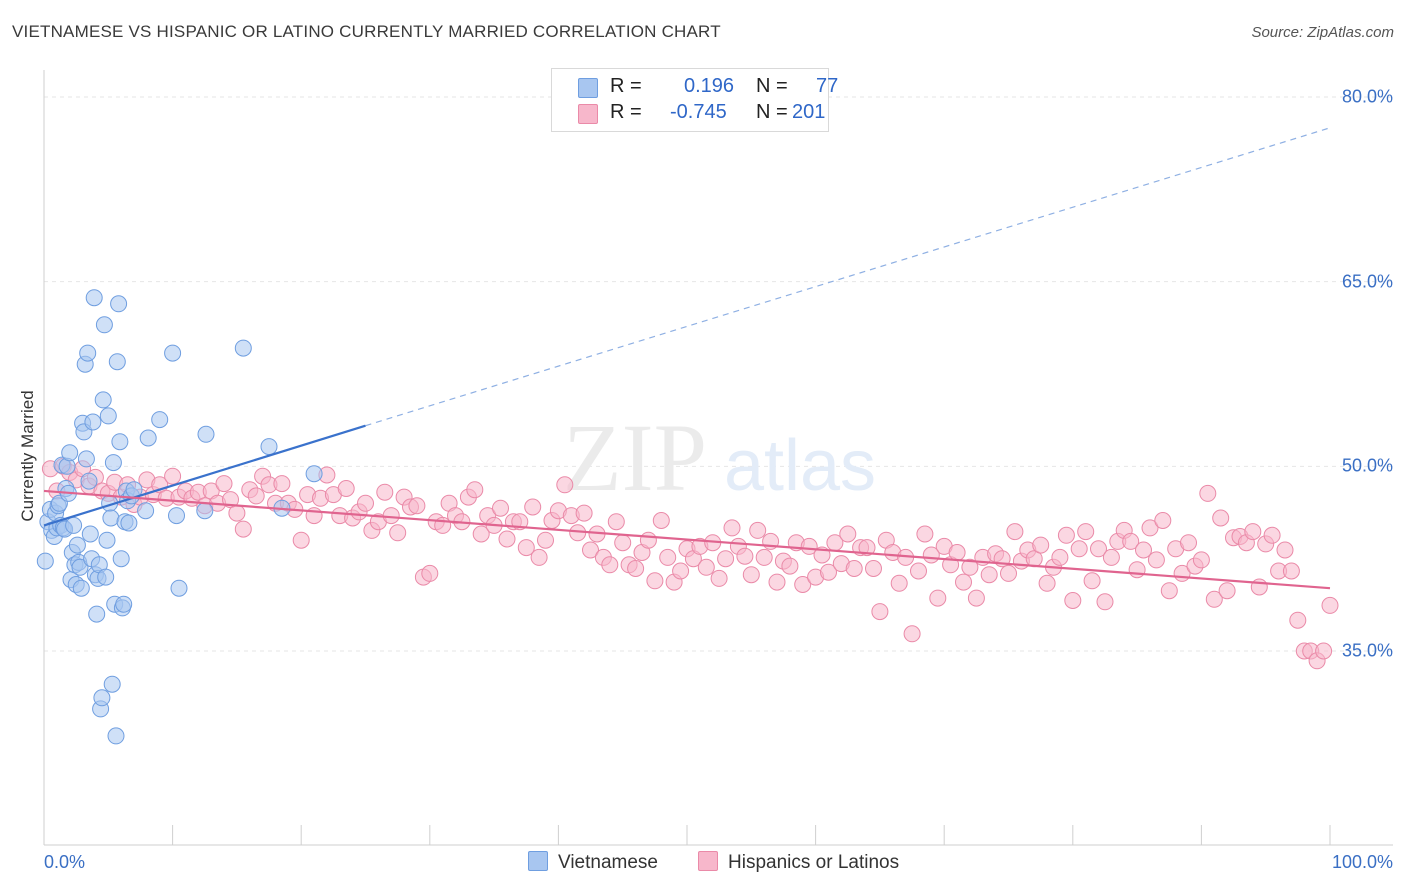 Image resolution: width=1406 pixels, height=892 pixels. I want to click on x-tick-label-min: 0.0%, so click(65, 862).